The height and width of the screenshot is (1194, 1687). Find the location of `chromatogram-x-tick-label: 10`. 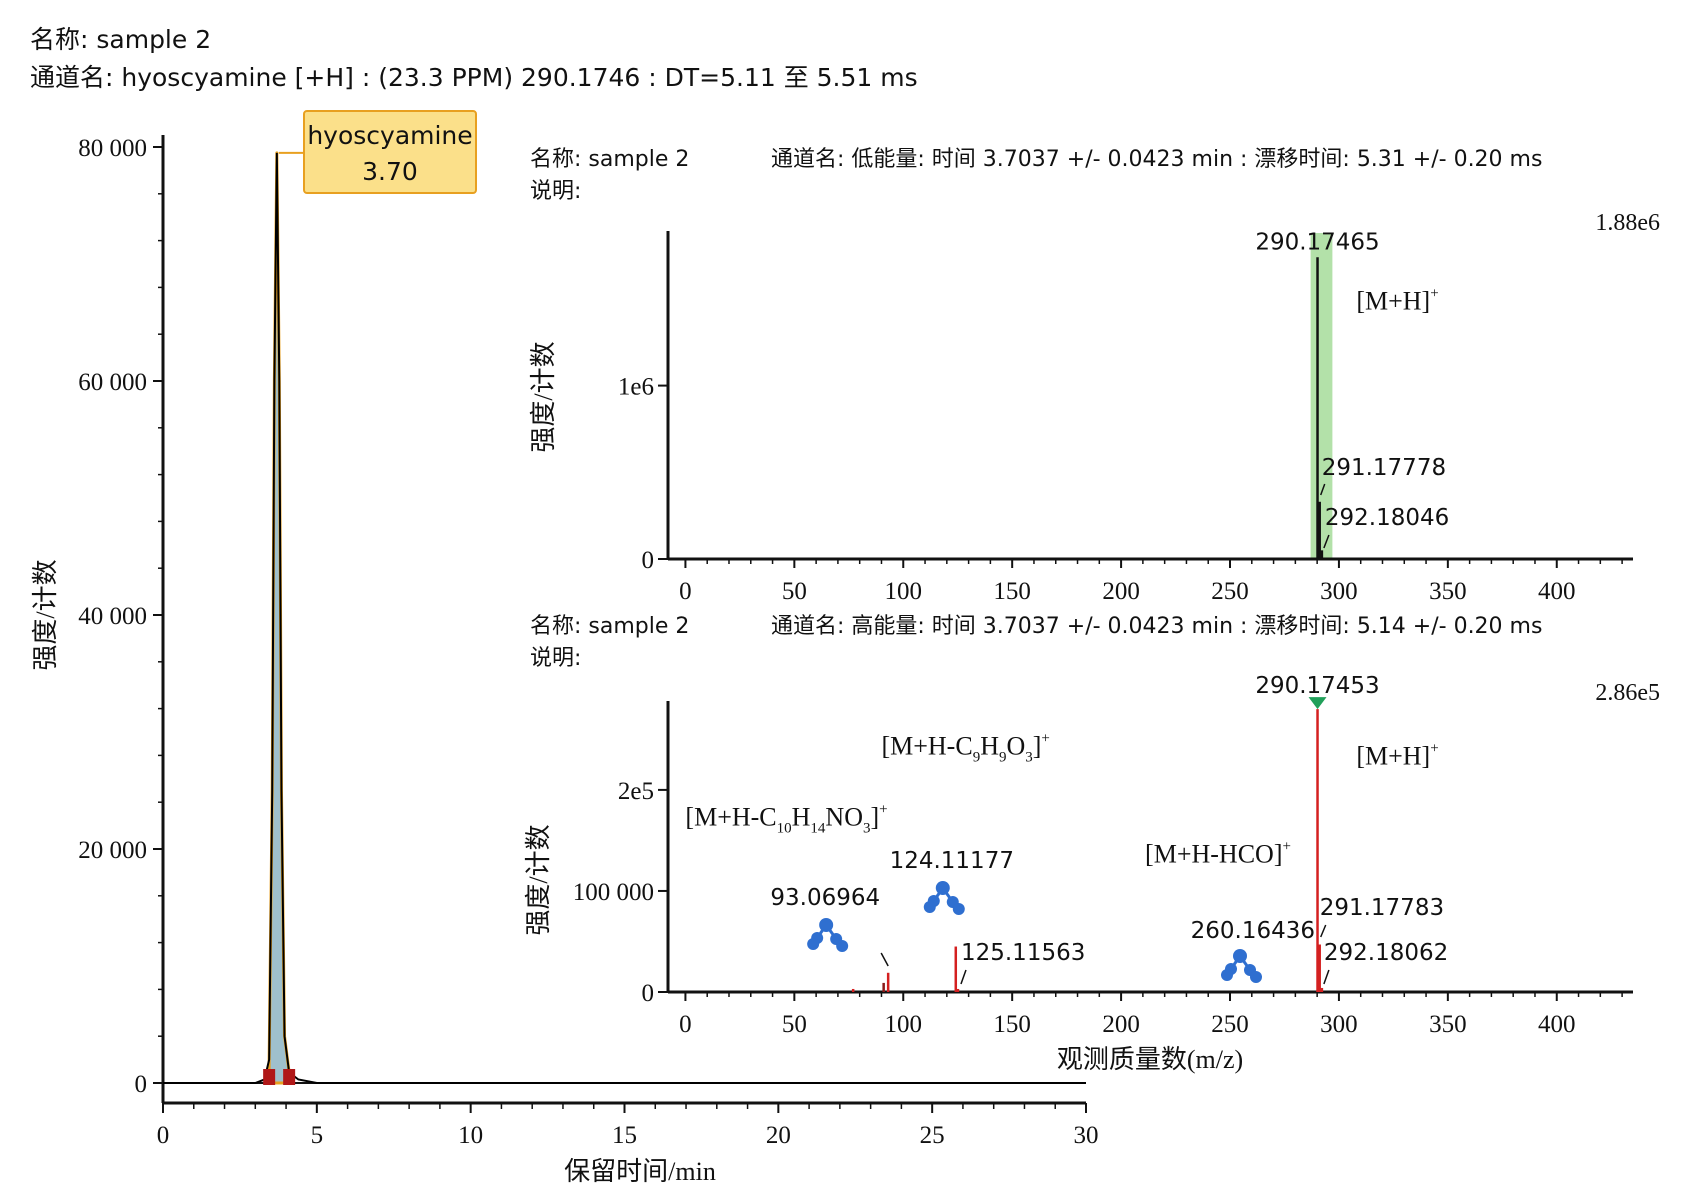

chromatogram-x-tick-label: 10 is located at coordinates (470, 1135).